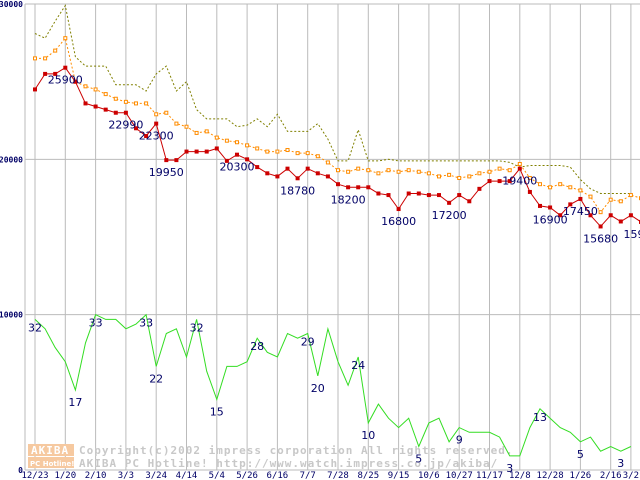 Image resolution: width=640 pixels, height=480 pixels. I want to click on data-label: 10, so click(368, 435).